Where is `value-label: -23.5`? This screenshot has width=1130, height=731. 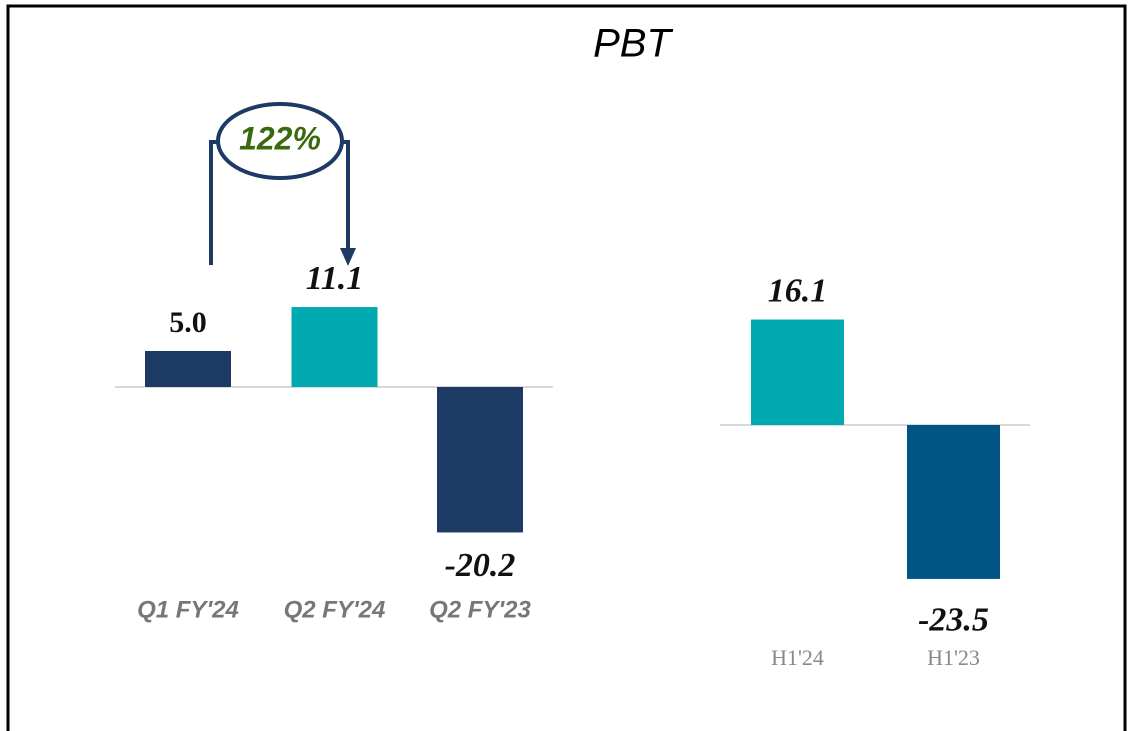
value-label: -23.5 is located at coordinates (953, 620).